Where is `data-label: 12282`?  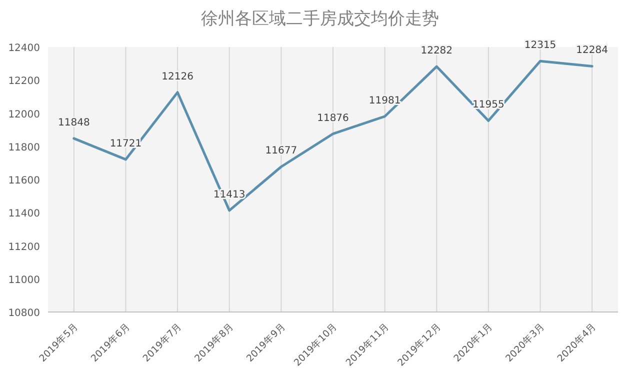
data-label: 12282 is located at coordinates (436, 51).